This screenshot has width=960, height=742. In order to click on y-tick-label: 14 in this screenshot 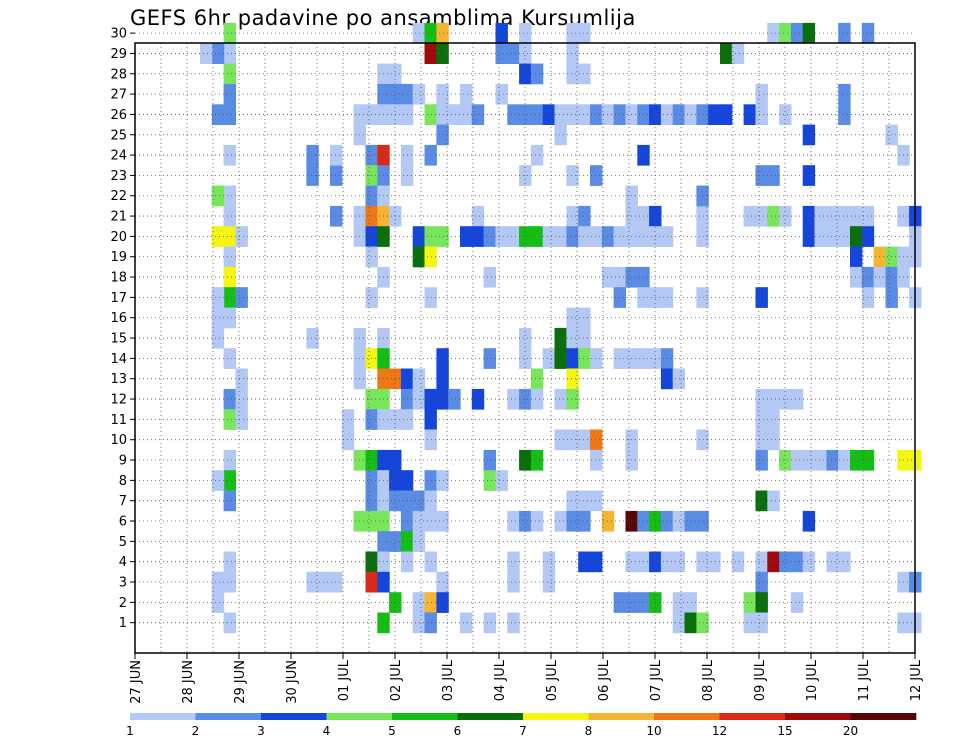, I will do `click(118, 359)`.